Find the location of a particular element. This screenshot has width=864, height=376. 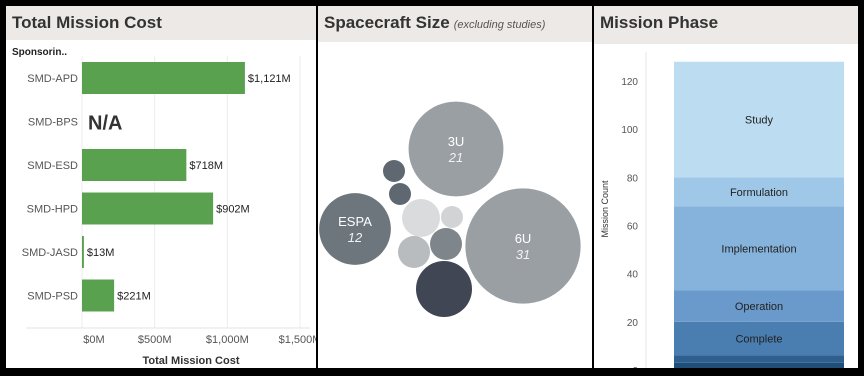

x-tick-label: $1,500M is located at coordinates (297, 340).